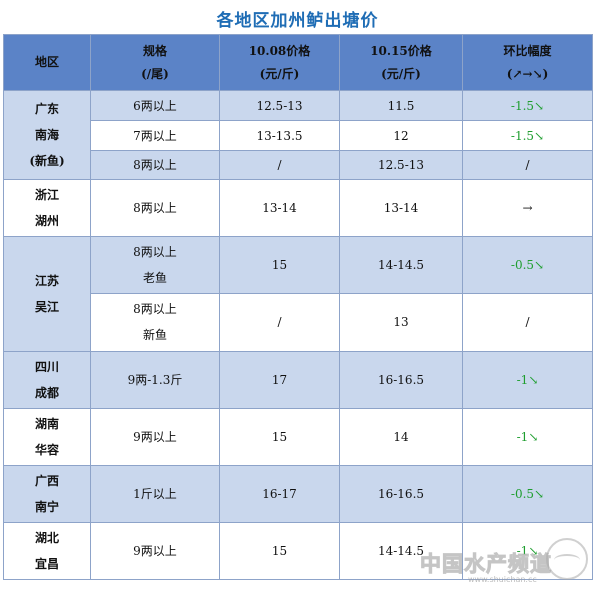  Describe the element at coordinates (279, 106) in the screenshot. I see `price-1008-cell: 12.5-13` at that location.